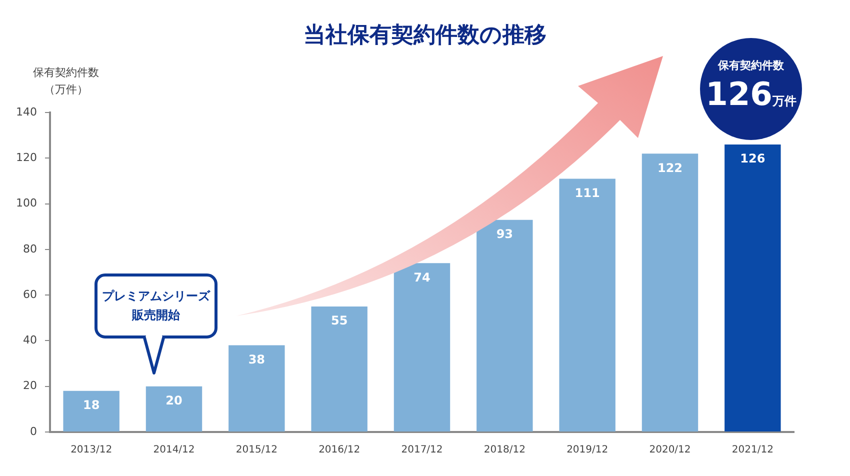  I want to click on x-tick-label: 2019/12, so click(587, 450).